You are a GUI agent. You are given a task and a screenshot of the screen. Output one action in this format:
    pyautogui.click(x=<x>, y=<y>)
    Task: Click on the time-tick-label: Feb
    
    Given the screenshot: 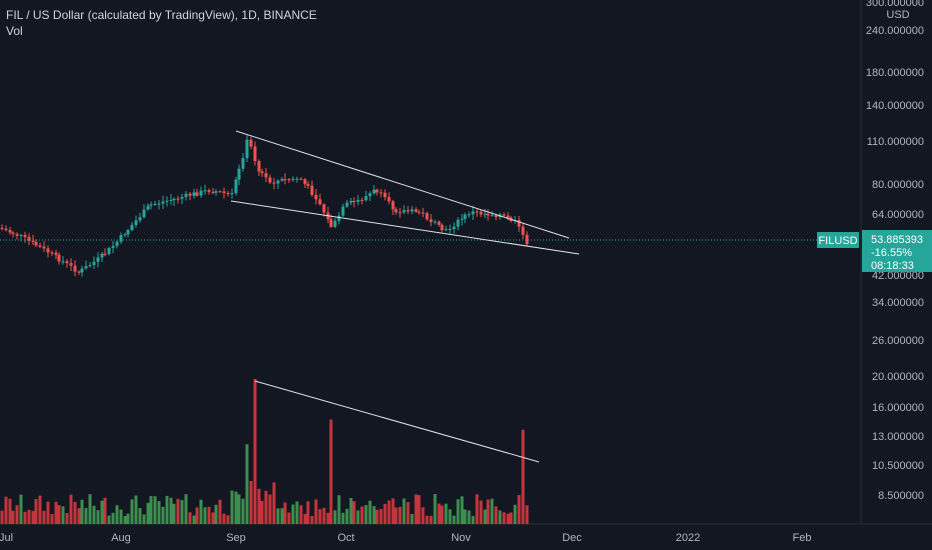 What is the action you would take?
    pyautogui.click(x=802, y=538)
    